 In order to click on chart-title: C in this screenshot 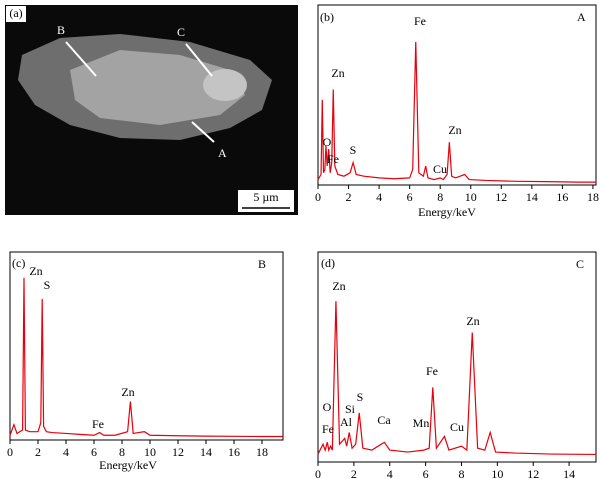, I will do `click(580, 264)`.